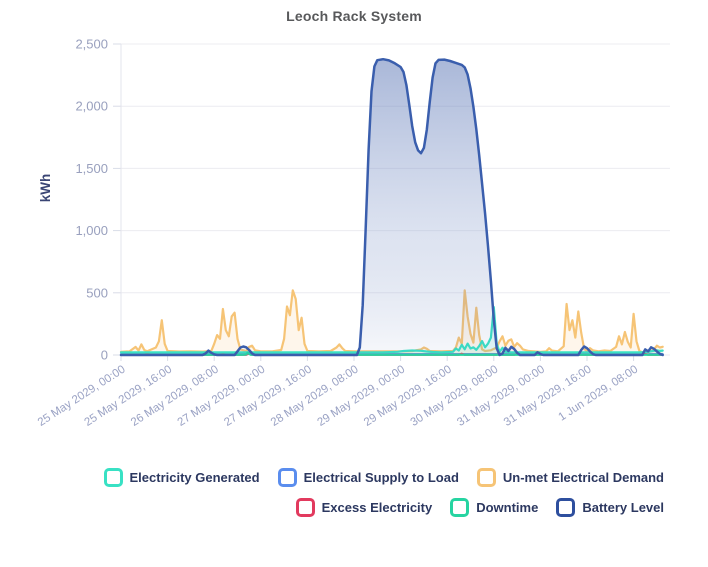 The width and height of the screenshot is (708, 567). I want to click on legend-item-electrical-supply-to-load: Electrical Supply to Load, so click(368, 477).